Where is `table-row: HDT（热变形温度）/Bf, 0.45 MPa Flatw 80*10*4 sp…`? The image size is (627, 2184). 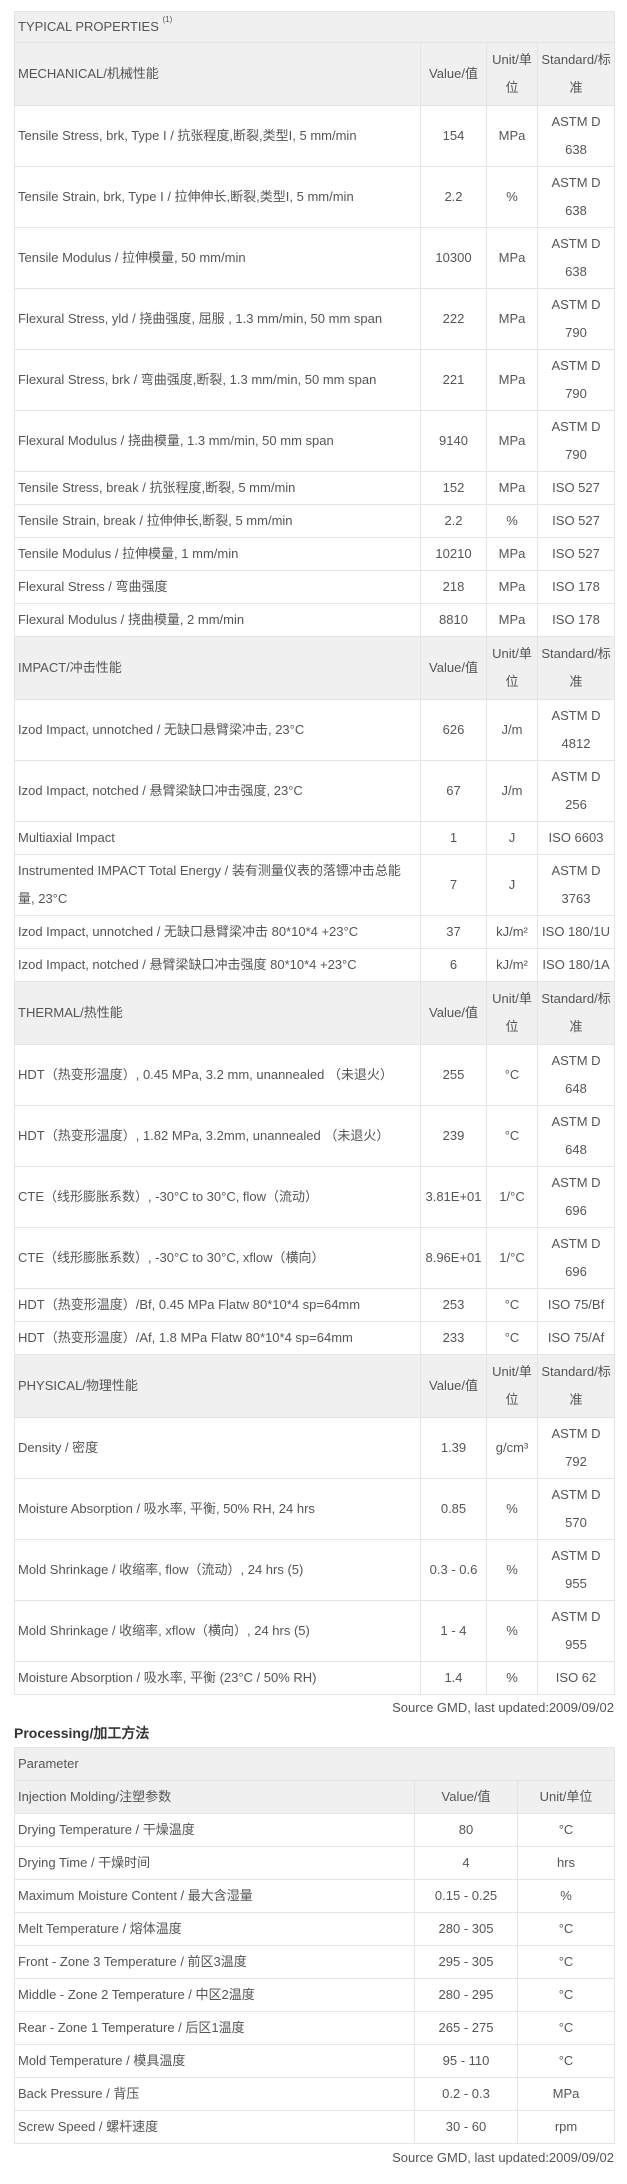
table-row: HDT（热变形温度）/Bf, 0.45 MPa Flatw 80*10*4 sp… is located at coordinates (315, 1305).